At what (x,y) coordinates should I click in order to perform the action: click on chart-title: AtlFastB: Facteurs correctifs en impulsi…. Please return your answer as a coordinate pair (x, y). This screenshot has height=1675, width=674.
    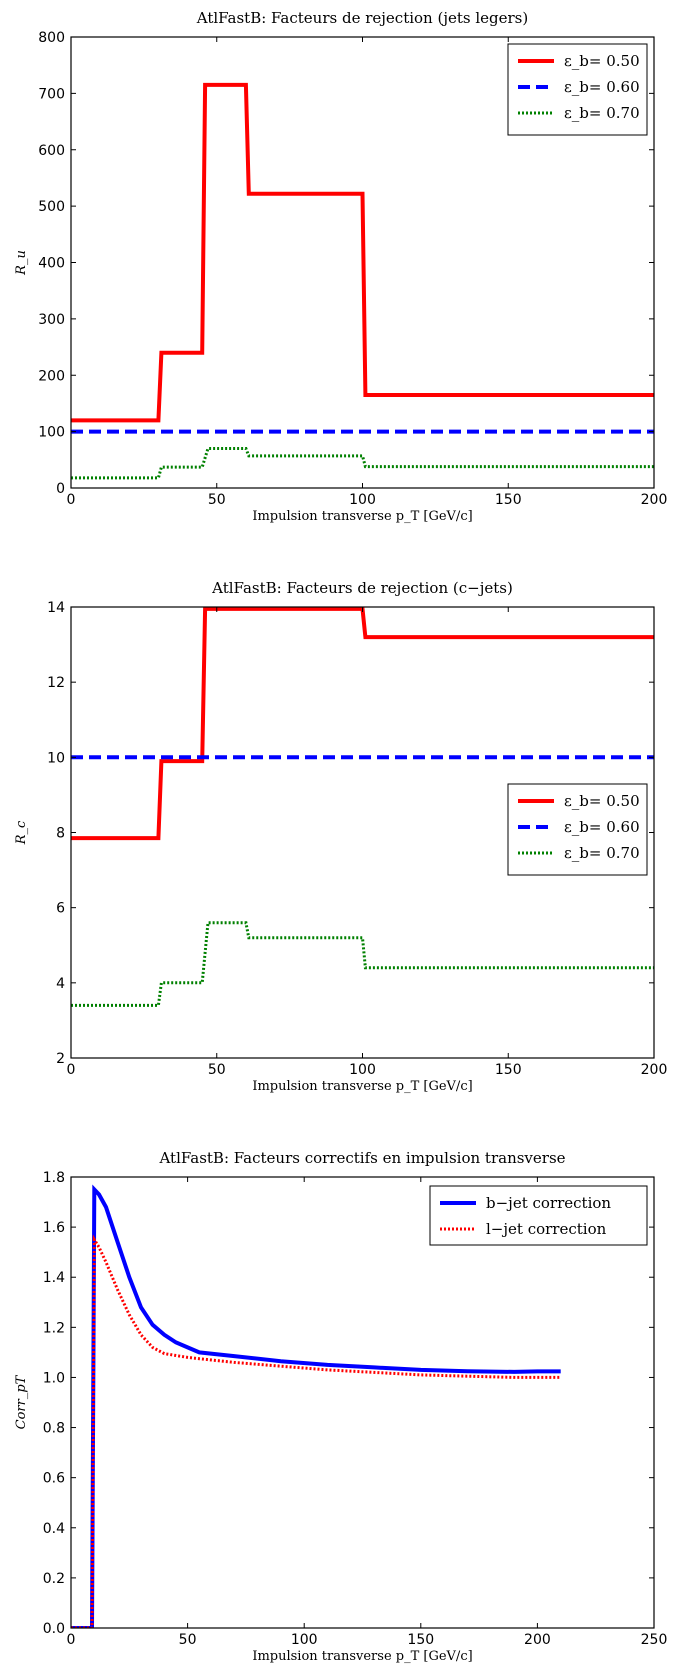
    Looking at the image, I should click on (361, 1158).